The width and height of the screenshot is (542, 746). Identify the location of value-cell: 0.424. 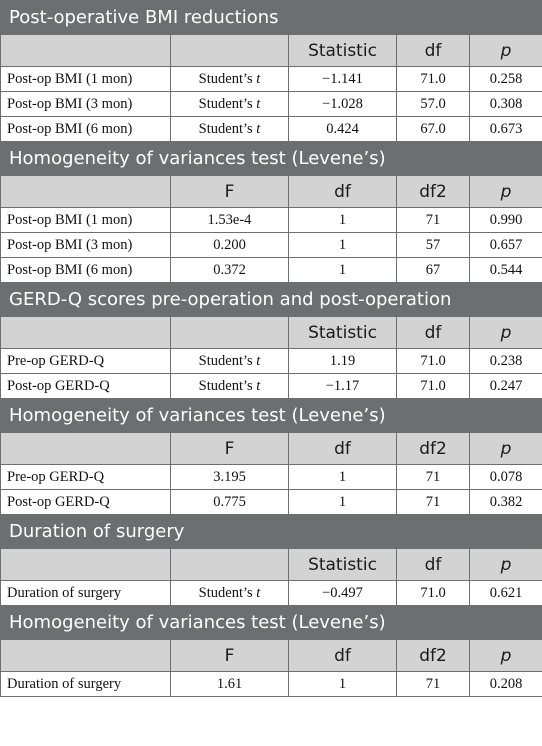
(342, 129).